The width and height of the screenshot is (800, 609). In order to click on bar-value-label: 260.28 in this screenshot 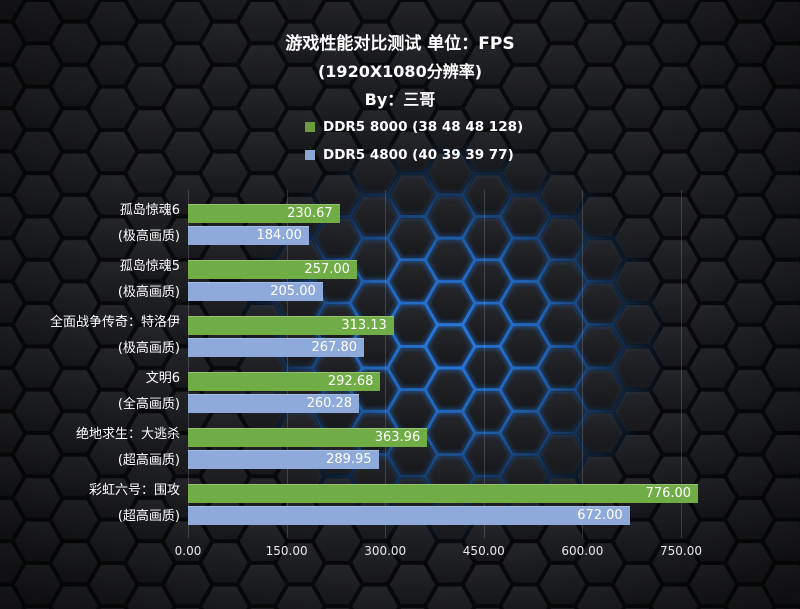, I will do `click(329, 403)`.